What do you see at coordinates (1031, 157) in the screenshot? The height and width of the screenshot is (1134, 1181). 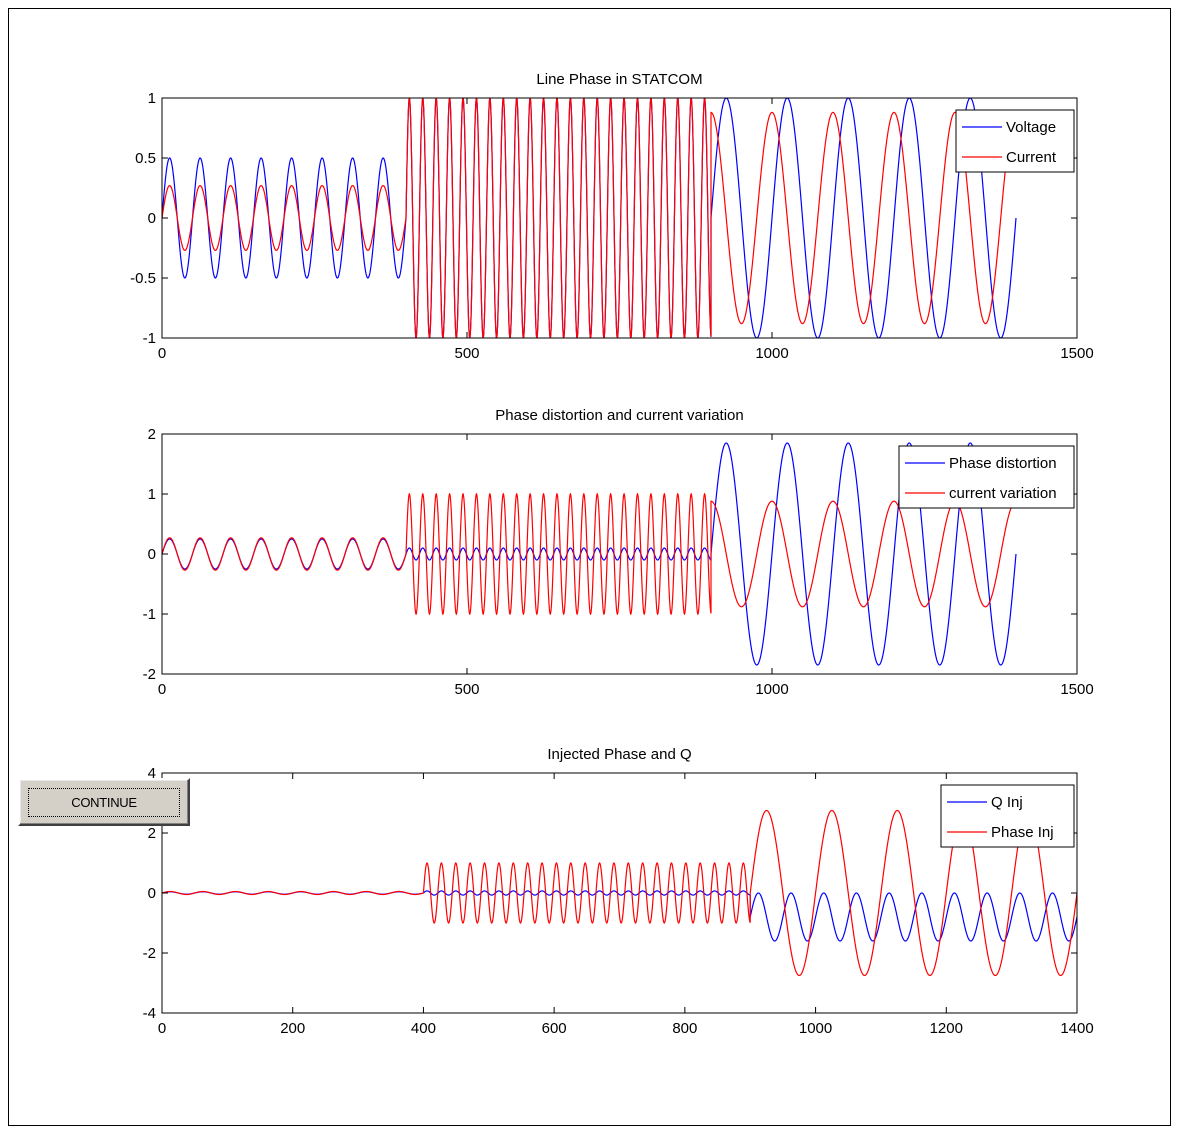 I see `legend-label: Current` at bounding box center [1031, 157].